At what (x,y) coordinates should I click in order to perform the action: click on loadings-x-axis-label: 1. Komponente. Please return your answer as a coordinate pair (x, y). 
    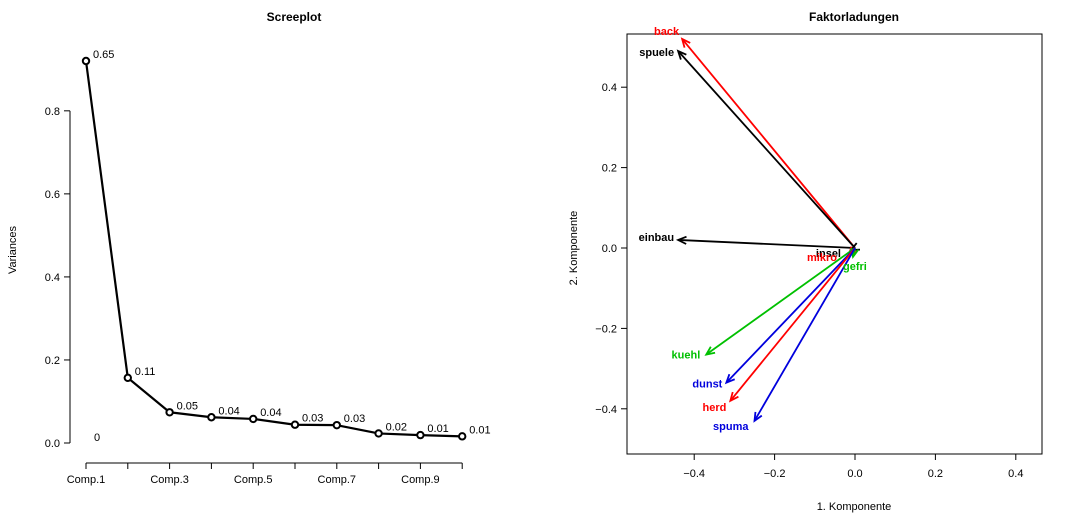
    Looking at the image, I should click on (854, 507).